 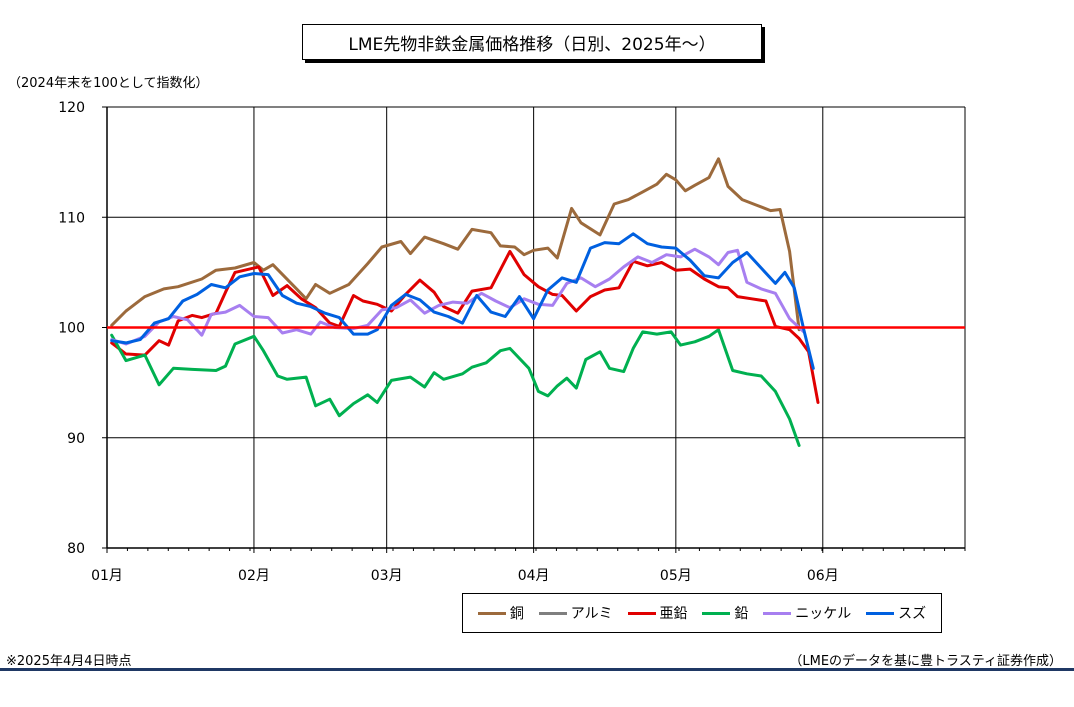 I want to click on legend-item: スズ, so click(x=896, y=613).